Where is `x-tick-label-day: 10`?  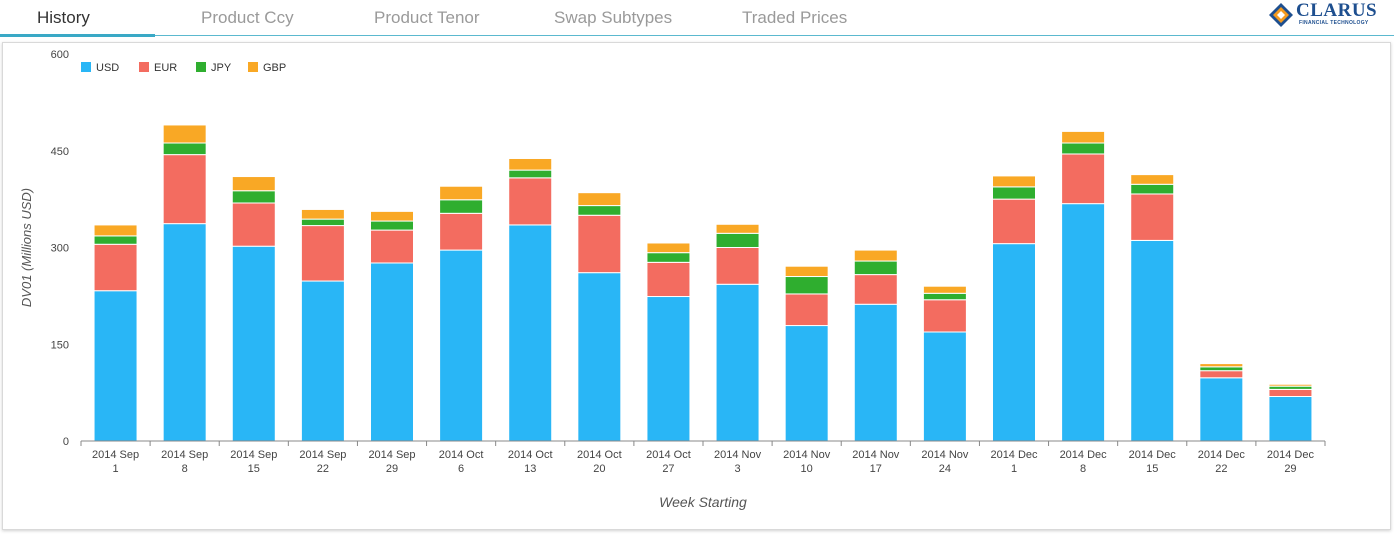
x-tick-label-day: 10 is located at coordinates (807, 469).